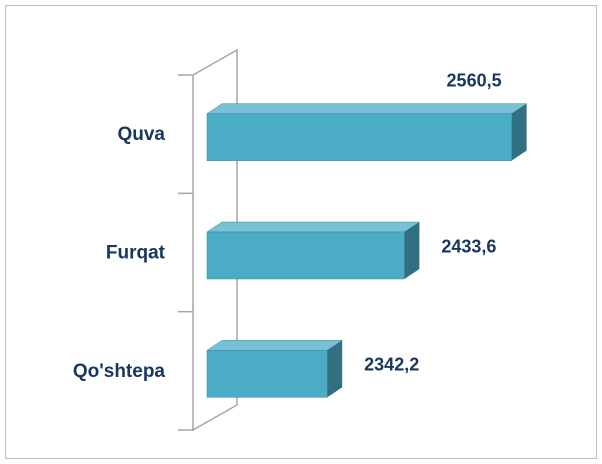 This screenshot has height=464, width=602. I want to click on value-label: 2560,5, so click(474, 80).